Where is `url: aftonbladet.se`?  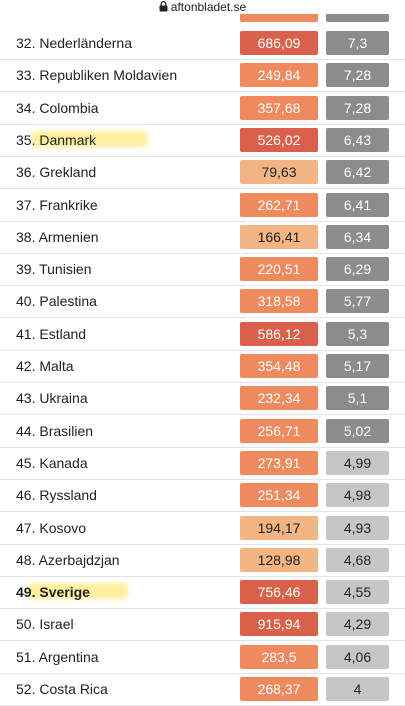
url: aftonbladet.se is located at coordinates (208, 7).